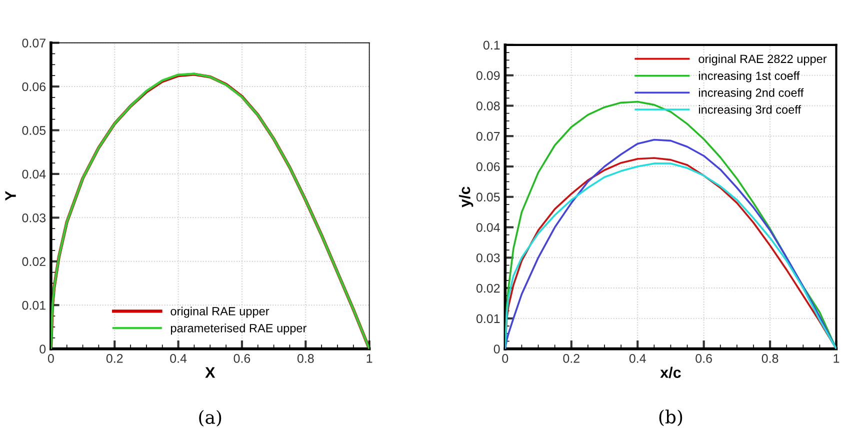 This screenshot has width=849, height=428. I want to click on y-tick-label: 0.08, so click(488, 106).